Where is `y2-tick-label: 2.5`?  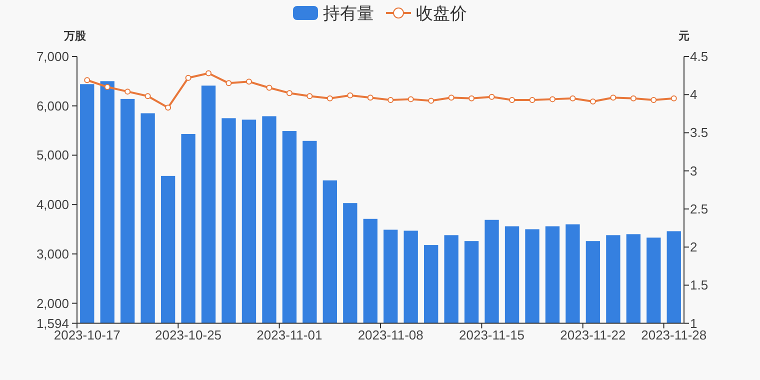 y2-tick-label: 2.5 is located at coordinates (699, 208).